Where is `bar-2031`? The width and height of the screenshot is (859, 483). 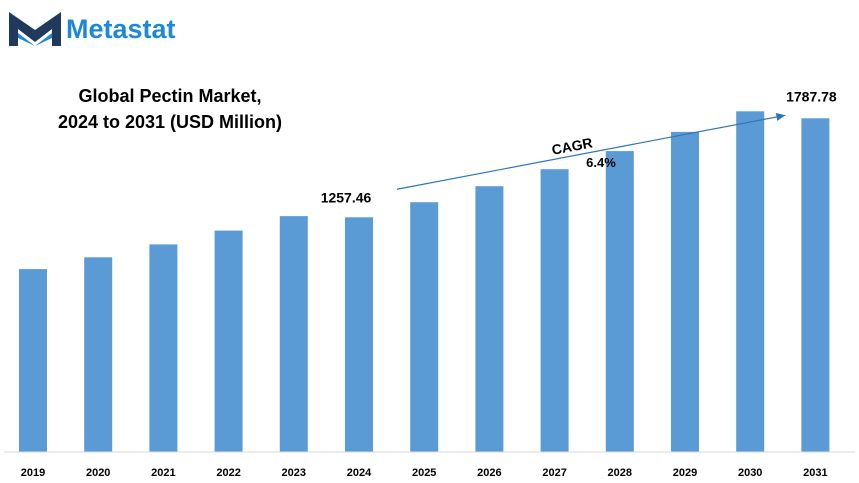 bar-2031 is located at coordinates (815, 285).